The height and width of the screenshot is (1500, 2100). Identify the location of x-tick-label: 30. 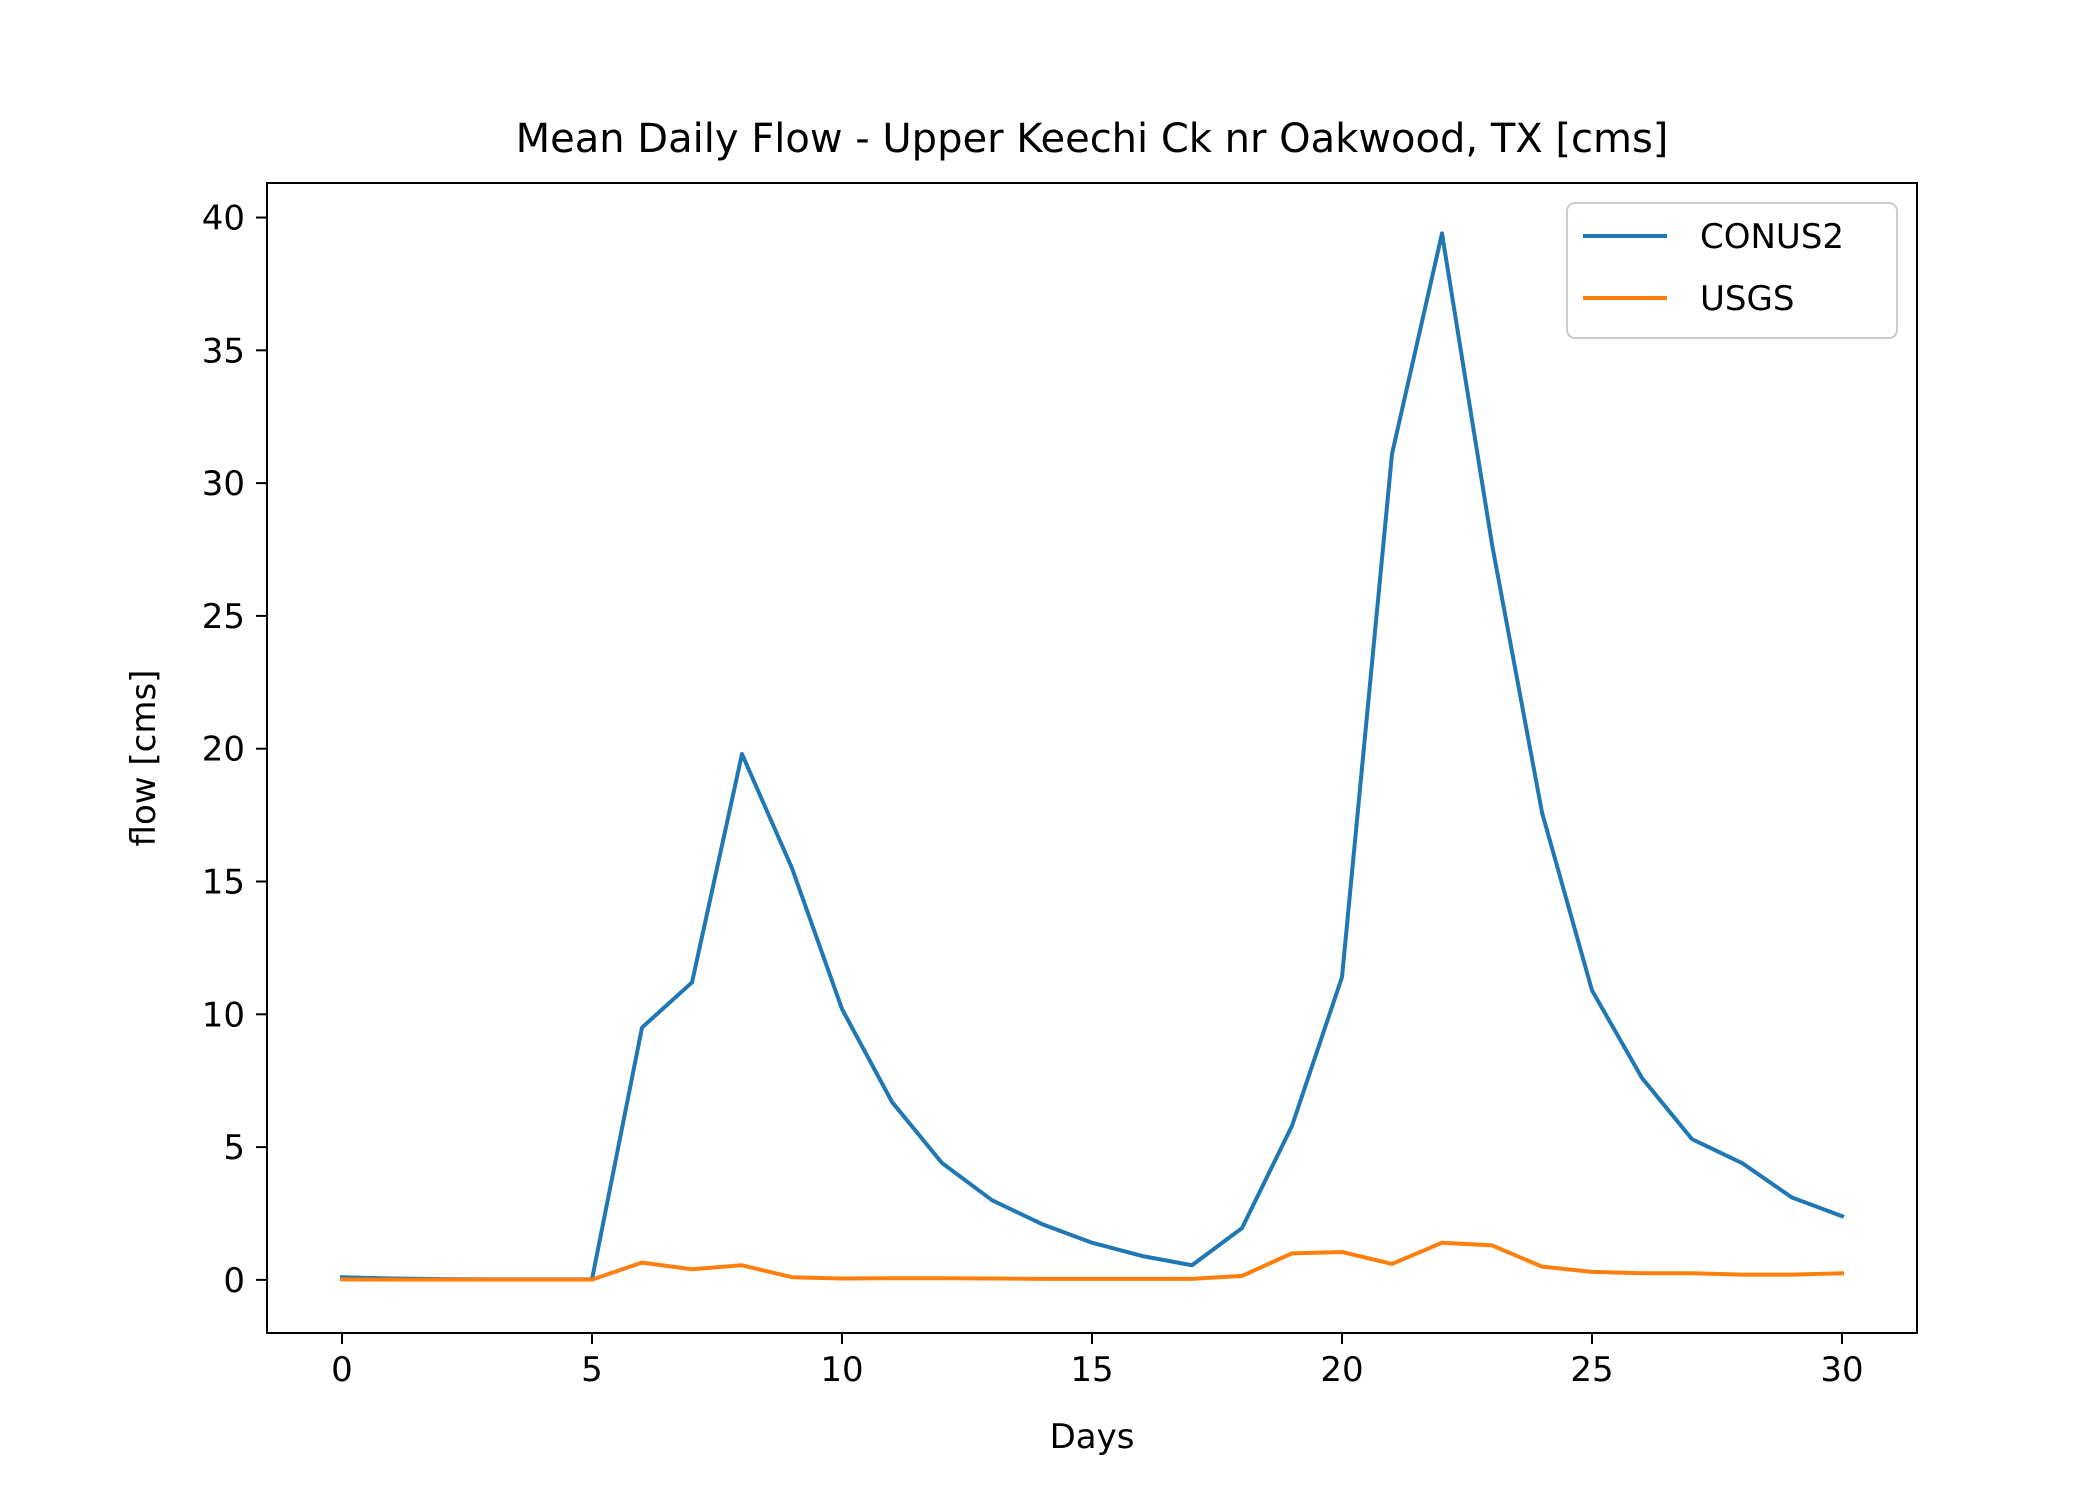
(1841, 1370).